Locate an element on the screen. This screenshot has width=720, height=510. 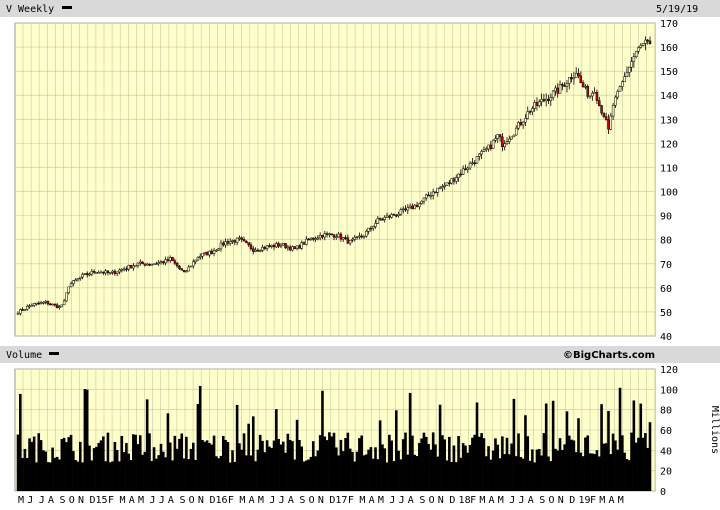
x-tick-label: N is located at coordinates (321, 500).